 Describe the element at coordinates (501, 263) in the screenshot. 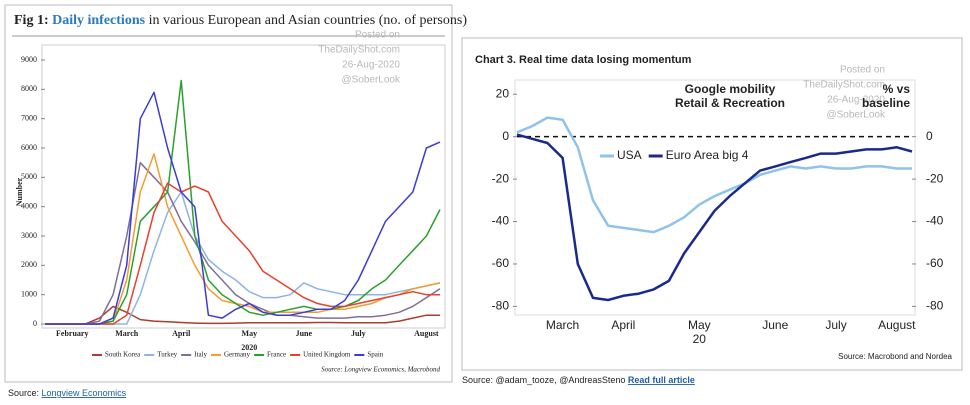

I see `y-tick-label: -60` at that location.